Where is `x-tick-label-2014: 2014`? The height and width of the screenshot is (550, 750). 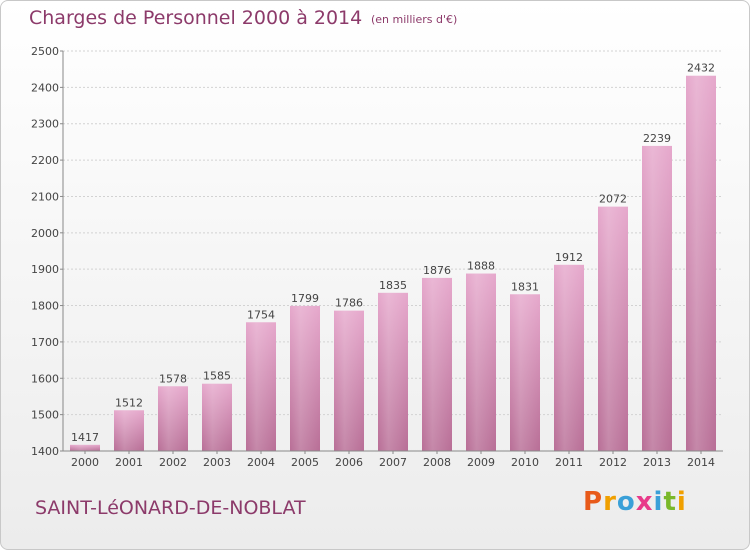 x-tick-label-2014: 2014 is located at coordinates (701, 462).